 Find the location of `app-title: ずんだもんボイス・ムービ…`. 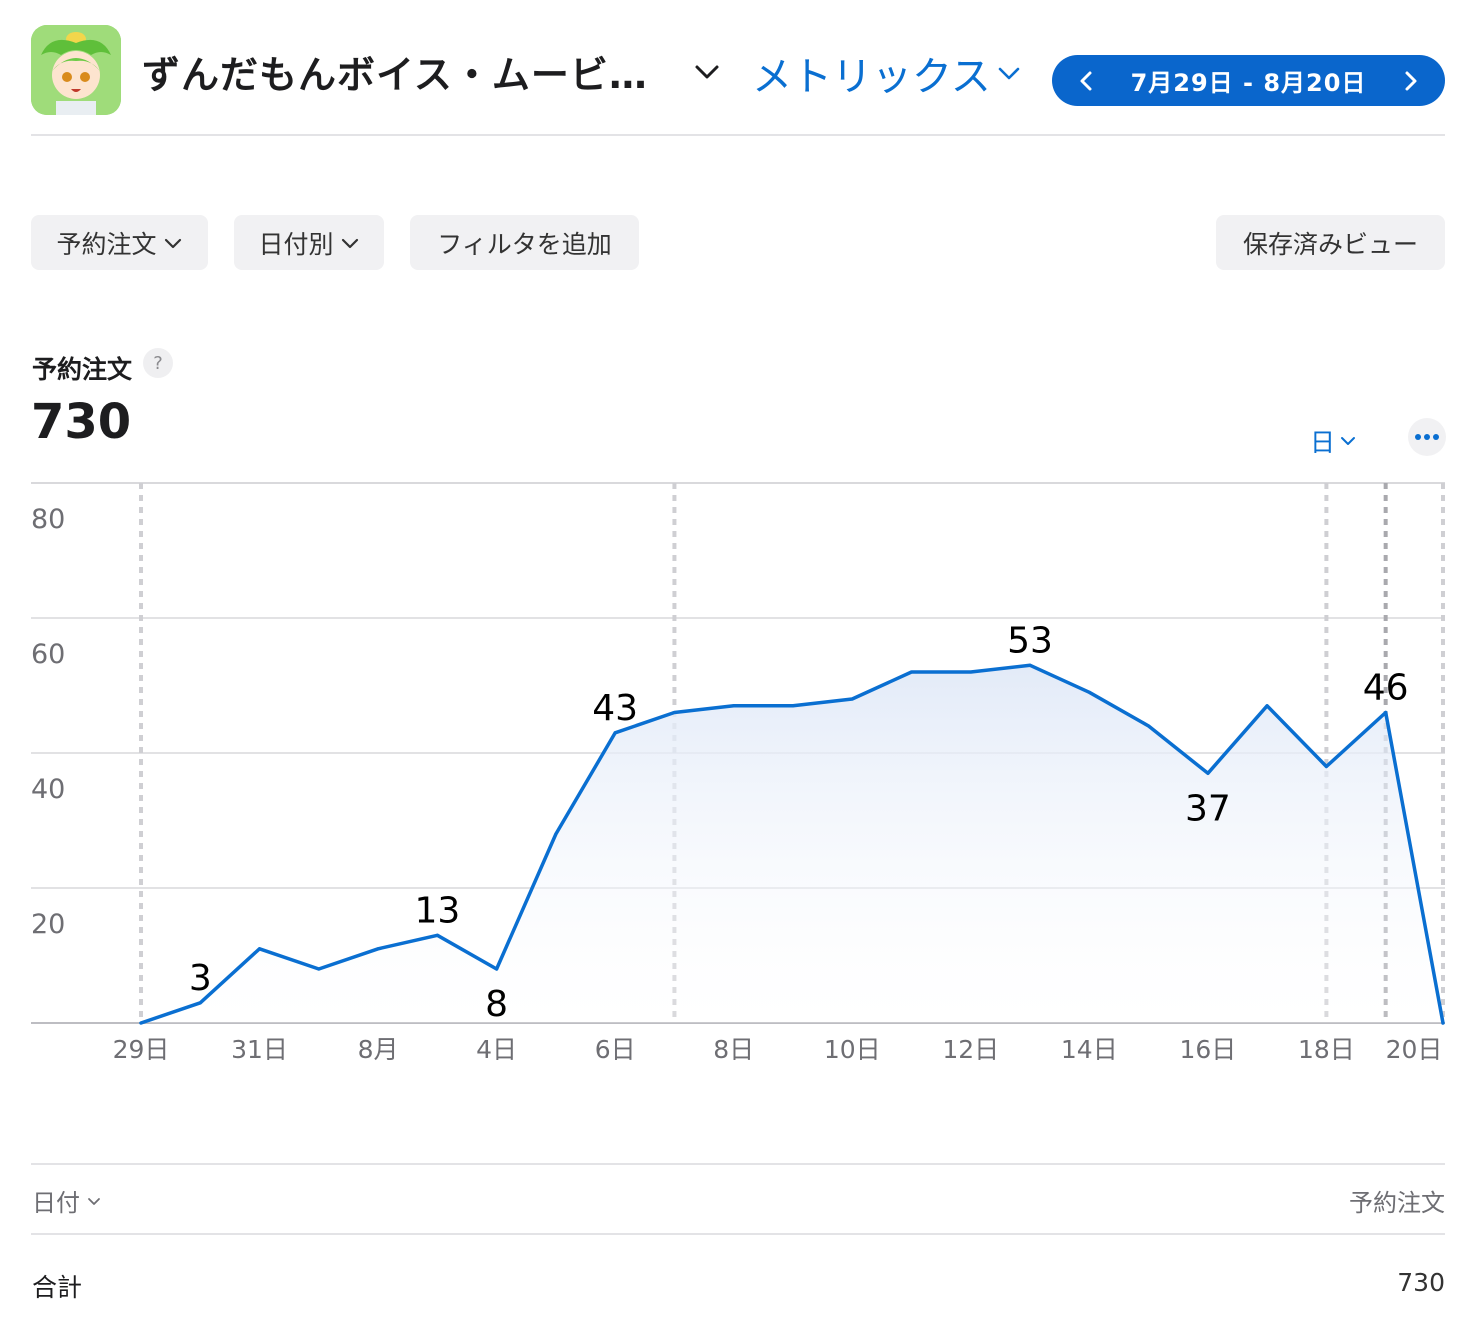

app-title: ずんだもんボイス・ムービ… is located at coordinates (395, 75).